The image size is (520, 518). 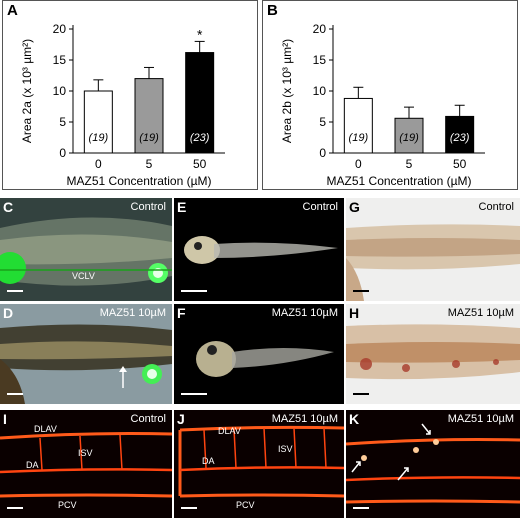 I want to click on scale-bar-i, so click(x=15, y=508).